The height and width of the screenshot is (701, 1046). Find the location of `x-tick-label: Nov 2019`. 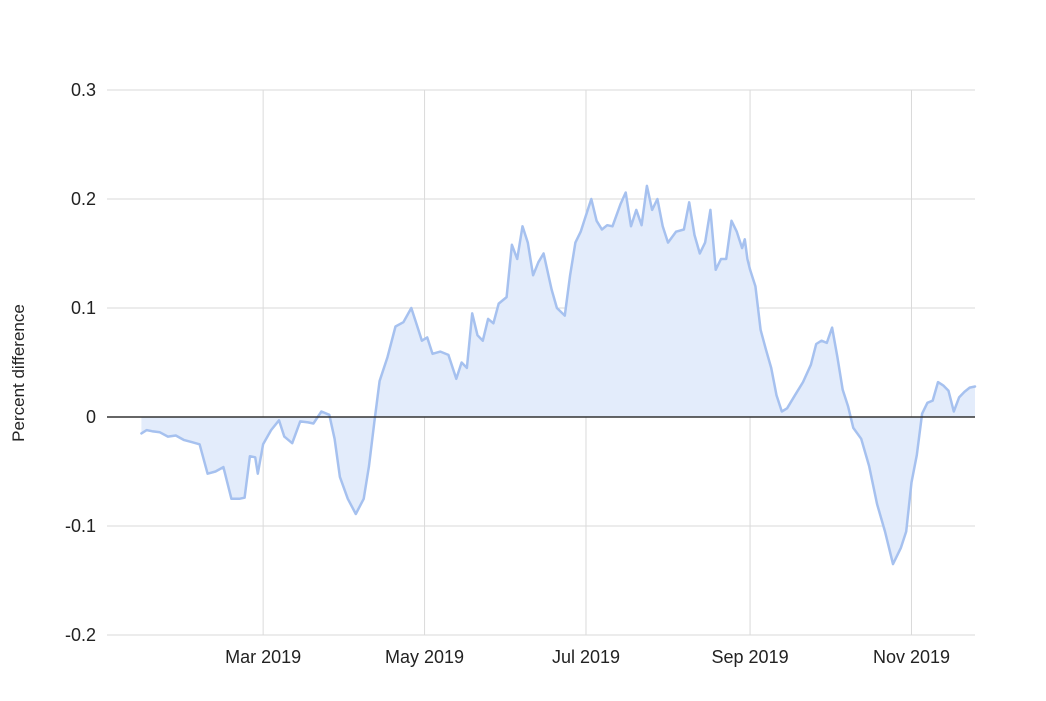

x-tick-label: Nov 2019 is located at coordinates (911, 657).